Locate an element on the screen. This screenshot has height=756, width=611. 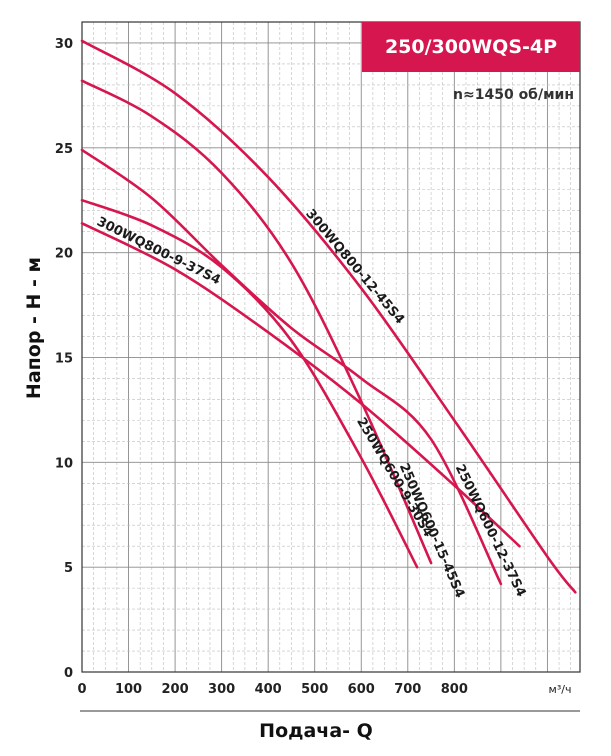
chart-title: 250/300WQS-4P is located at coordinates (471, 47).